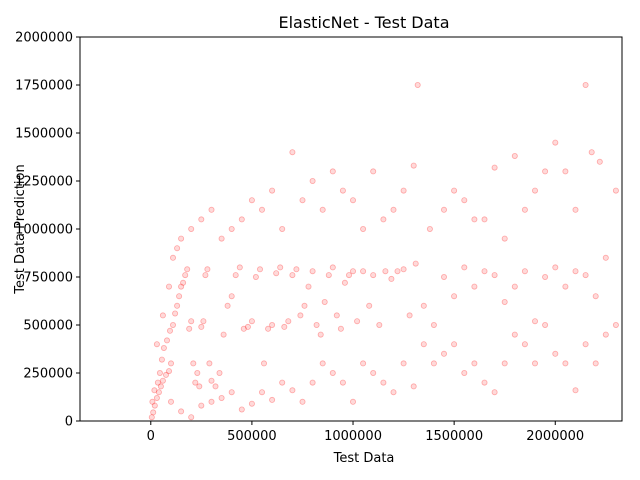  Describe the element at coordinates (48, 374) in the screenshot. I see `y-tick-label: 250000` at that location.